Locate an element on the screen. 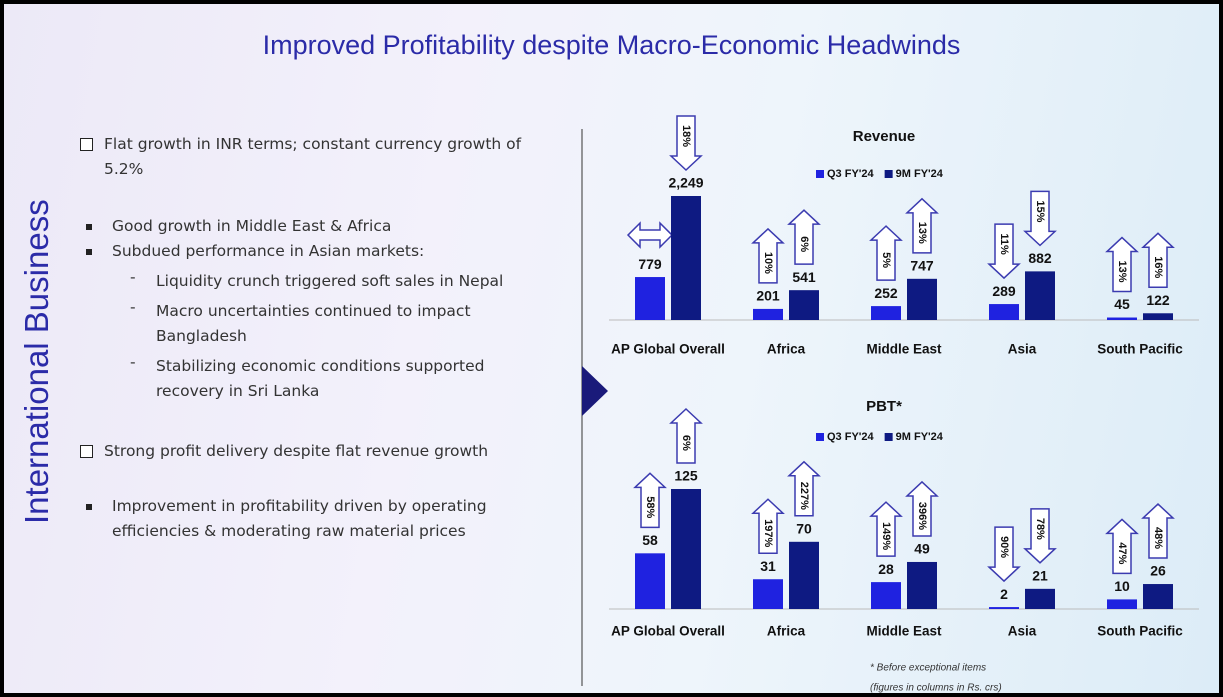 The width and height of the screenshot is (1223, 697). footnote: (figures in columns in Rs. crs) is located at coordinates (936, 688).